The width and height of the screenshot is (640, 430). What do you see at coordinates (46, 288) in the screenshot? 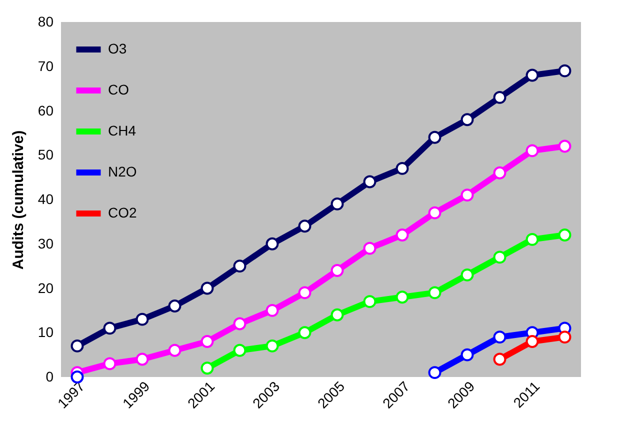
I see `y-tick-label: 20` at bounding box center [46, 288].